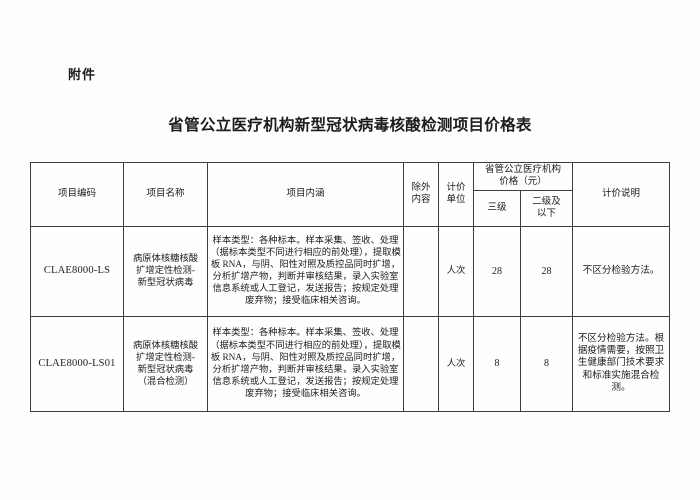 The height and width of the screenshot is (500, 700). What do you see at coordinates (497, 271) in the screenshot?
I see `cell-price-tier3: 28` at bounding box center [497, 271].